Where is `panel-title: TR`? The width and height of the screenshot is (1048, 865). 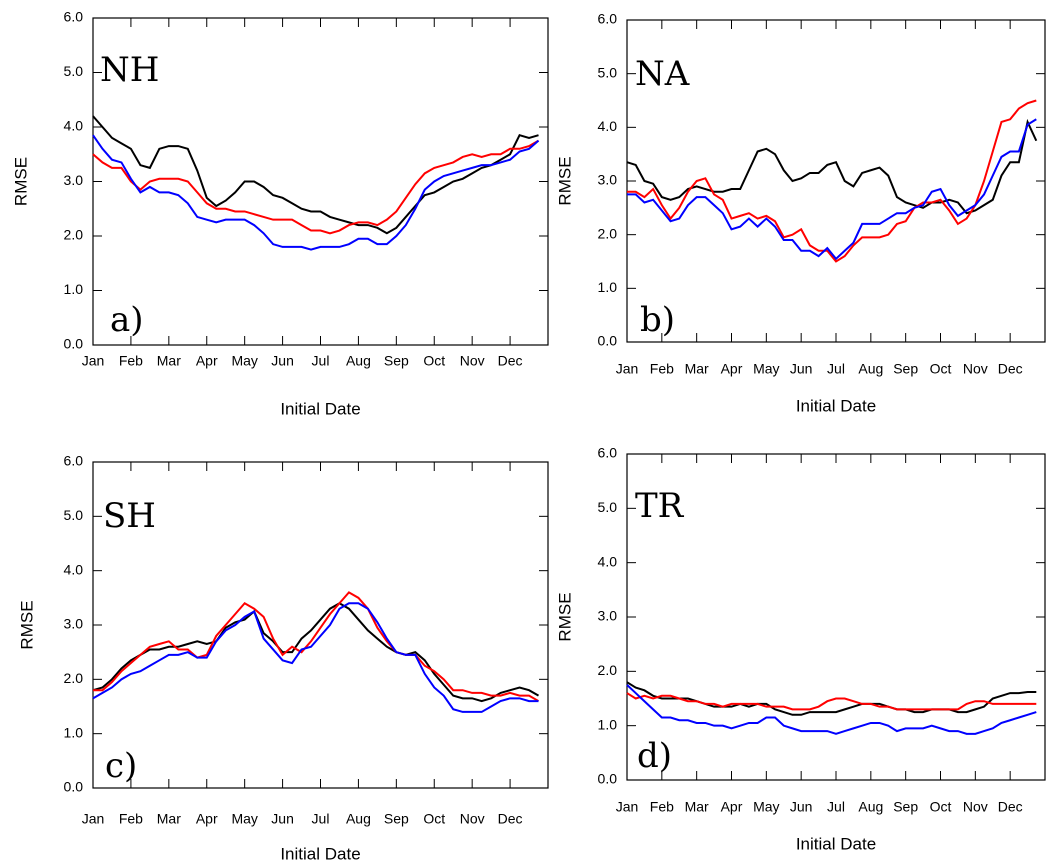
panel-title: TR is located at coordinates (660, 506).